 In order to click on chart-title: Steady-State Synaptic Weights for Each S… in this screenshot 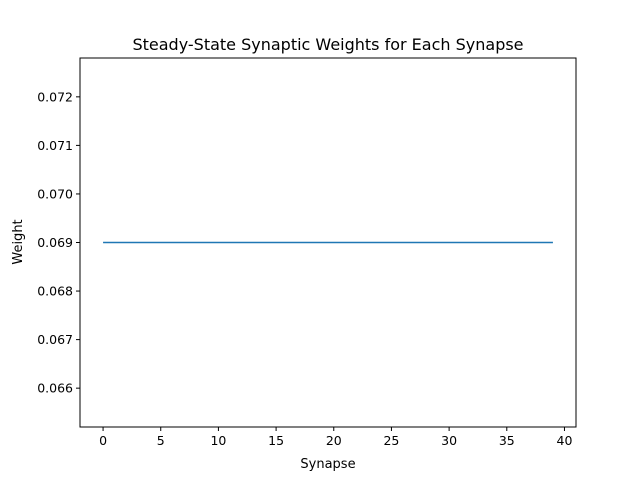, I will do `click(327, 44)`.